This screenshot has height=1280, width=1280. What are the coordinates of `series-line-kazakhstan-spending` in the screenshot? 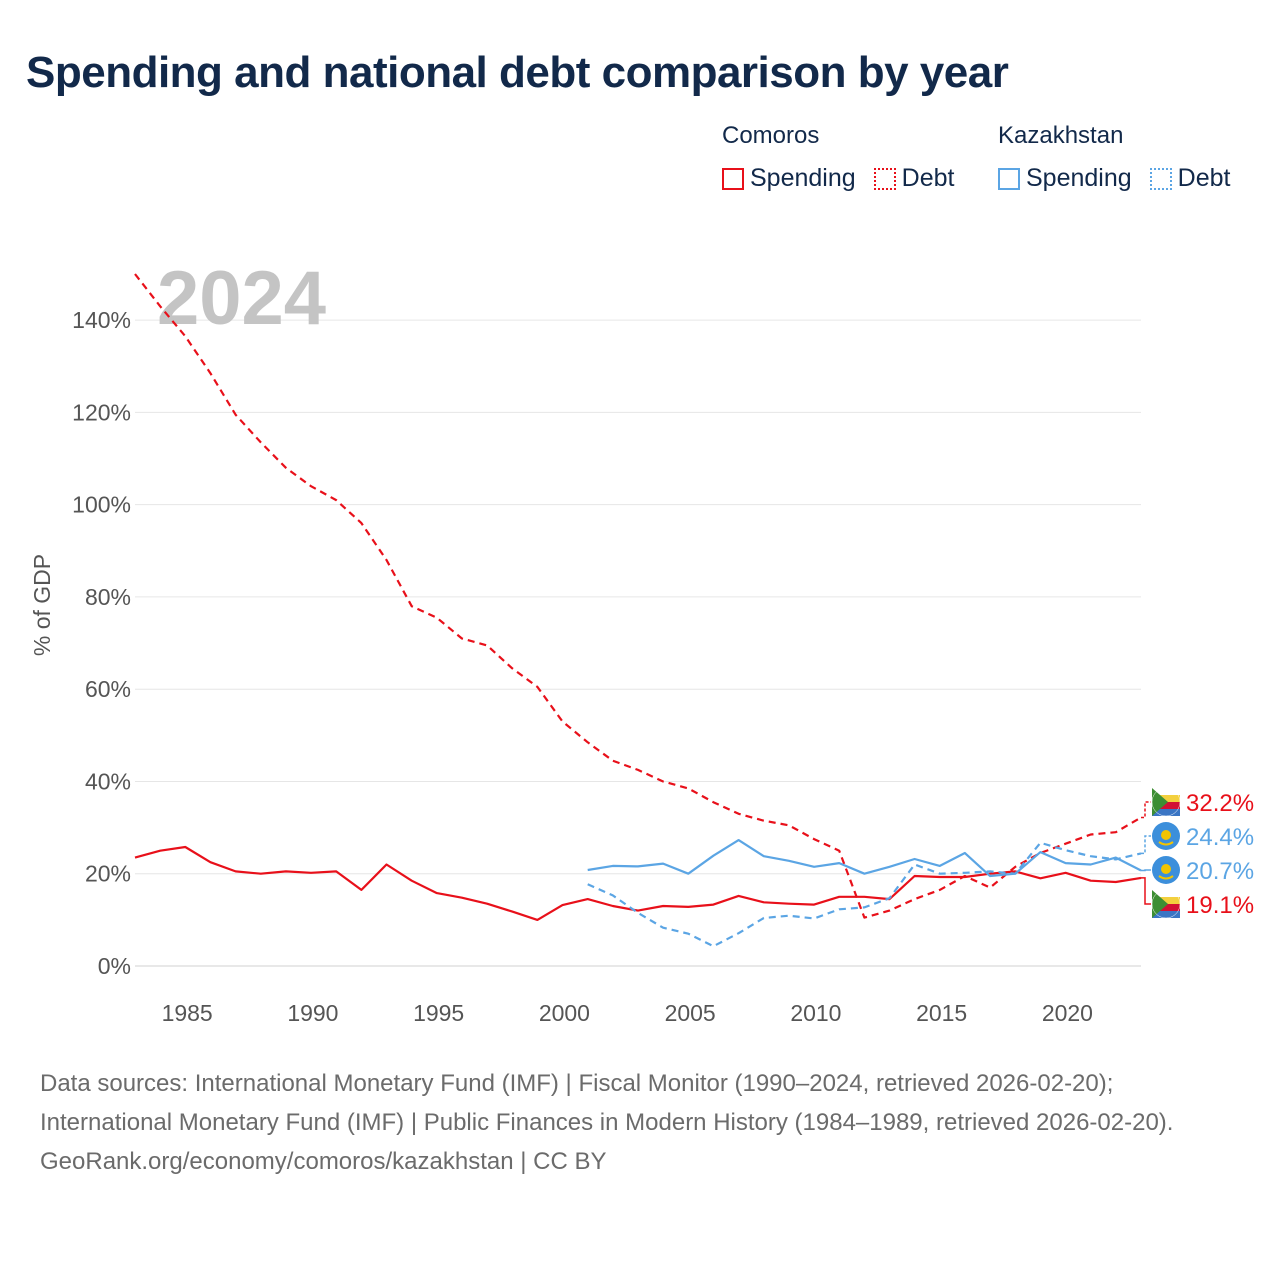 It's located at (864, 858).